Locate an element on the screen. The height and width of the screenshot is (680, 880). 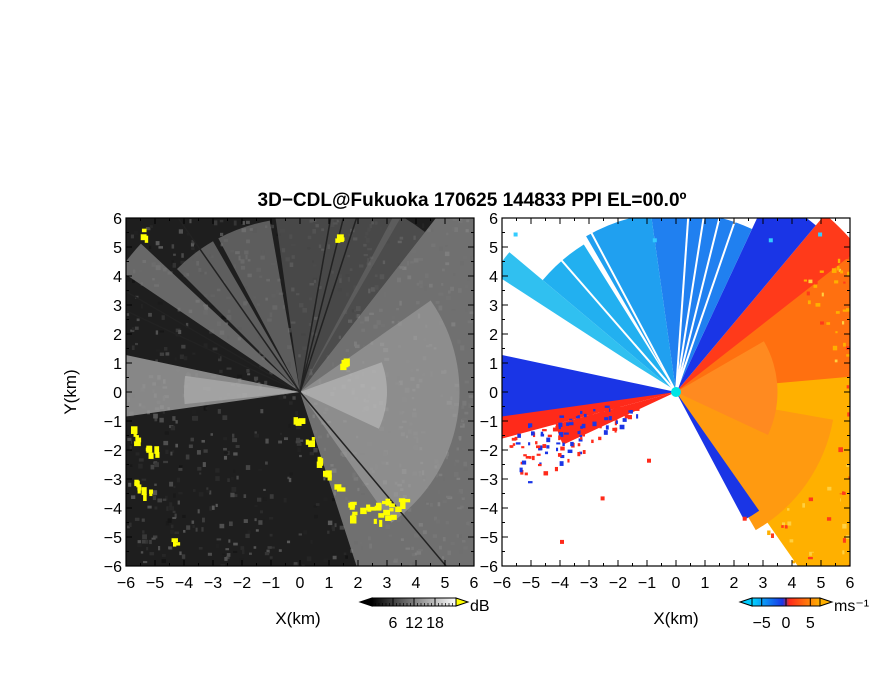
x-tick-label: 6 is located at coordinates (474, 583).